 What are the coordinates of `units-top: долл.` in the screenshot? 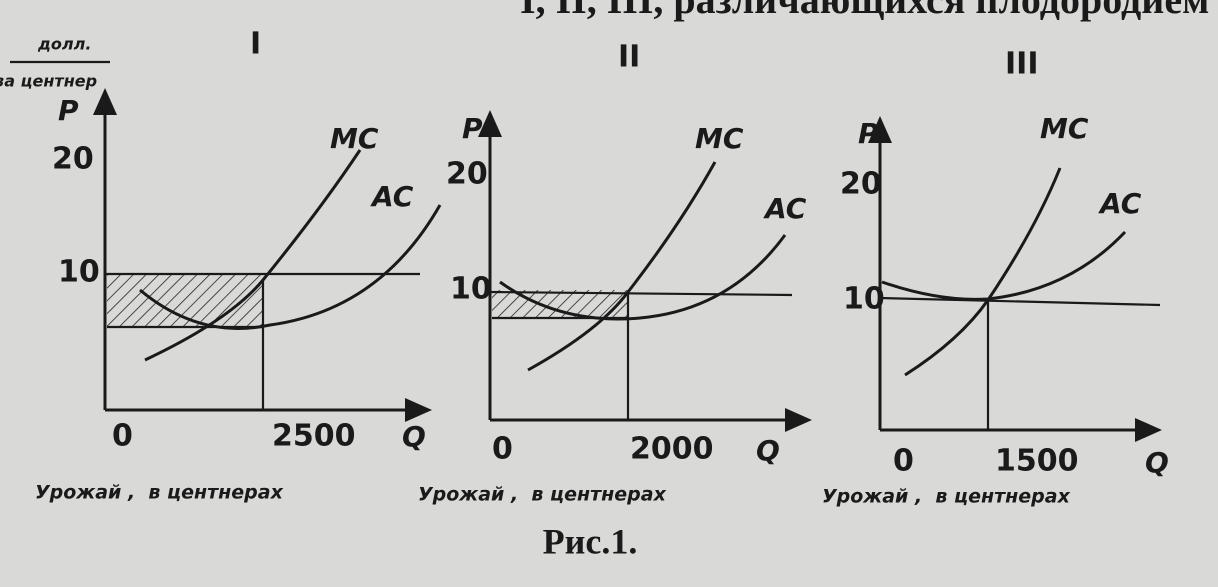 It's located at (64, 44).